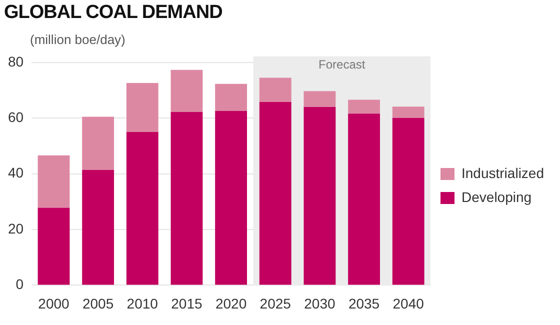  I want to click on y-tick-label: 0, so click(20, 284).